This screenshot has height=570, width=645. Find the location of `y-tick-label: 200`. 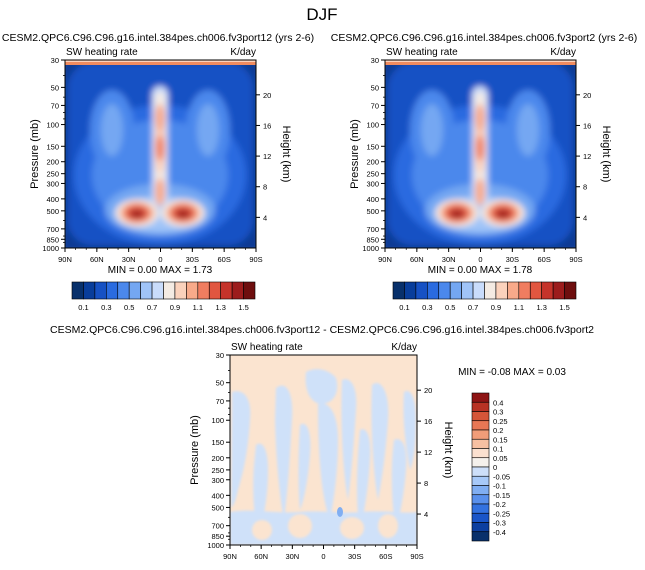

y-tick-label: 200 is located at coordinates (52, 162).